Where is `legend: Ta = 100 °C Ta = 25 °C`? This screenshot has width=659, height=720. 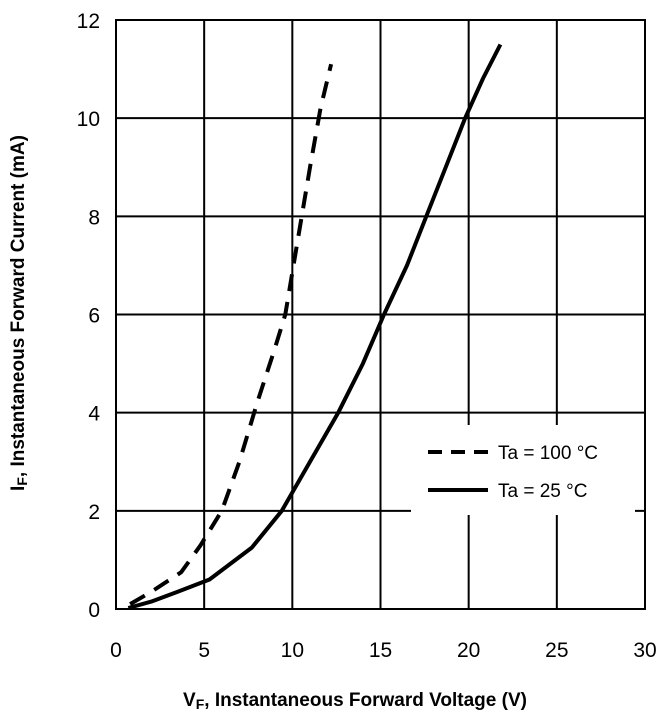
legend: Ta = 100 °C Ta = 25 °C is located at coordinates (523, 470).